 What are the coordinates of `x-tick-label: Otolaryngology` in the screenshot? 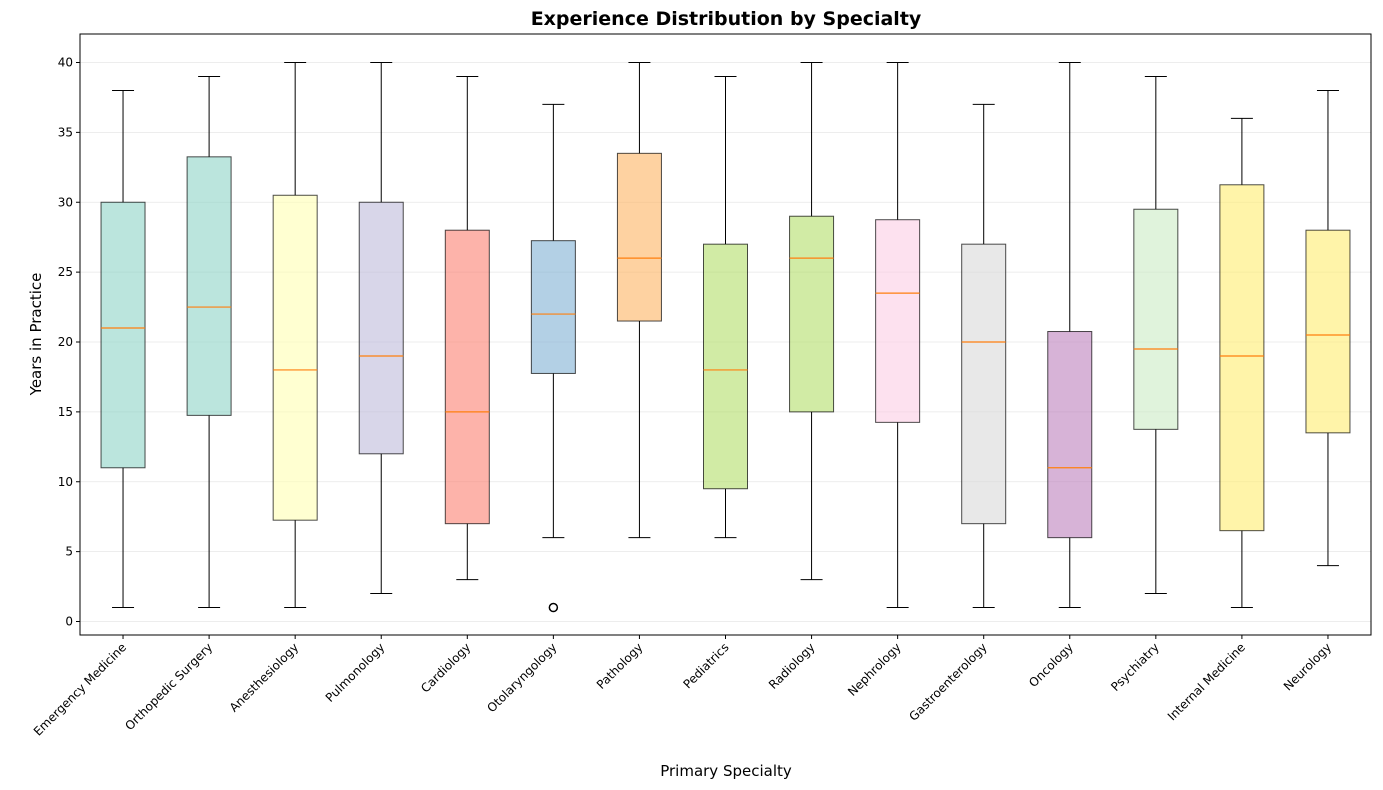 It's located at (521, 677).